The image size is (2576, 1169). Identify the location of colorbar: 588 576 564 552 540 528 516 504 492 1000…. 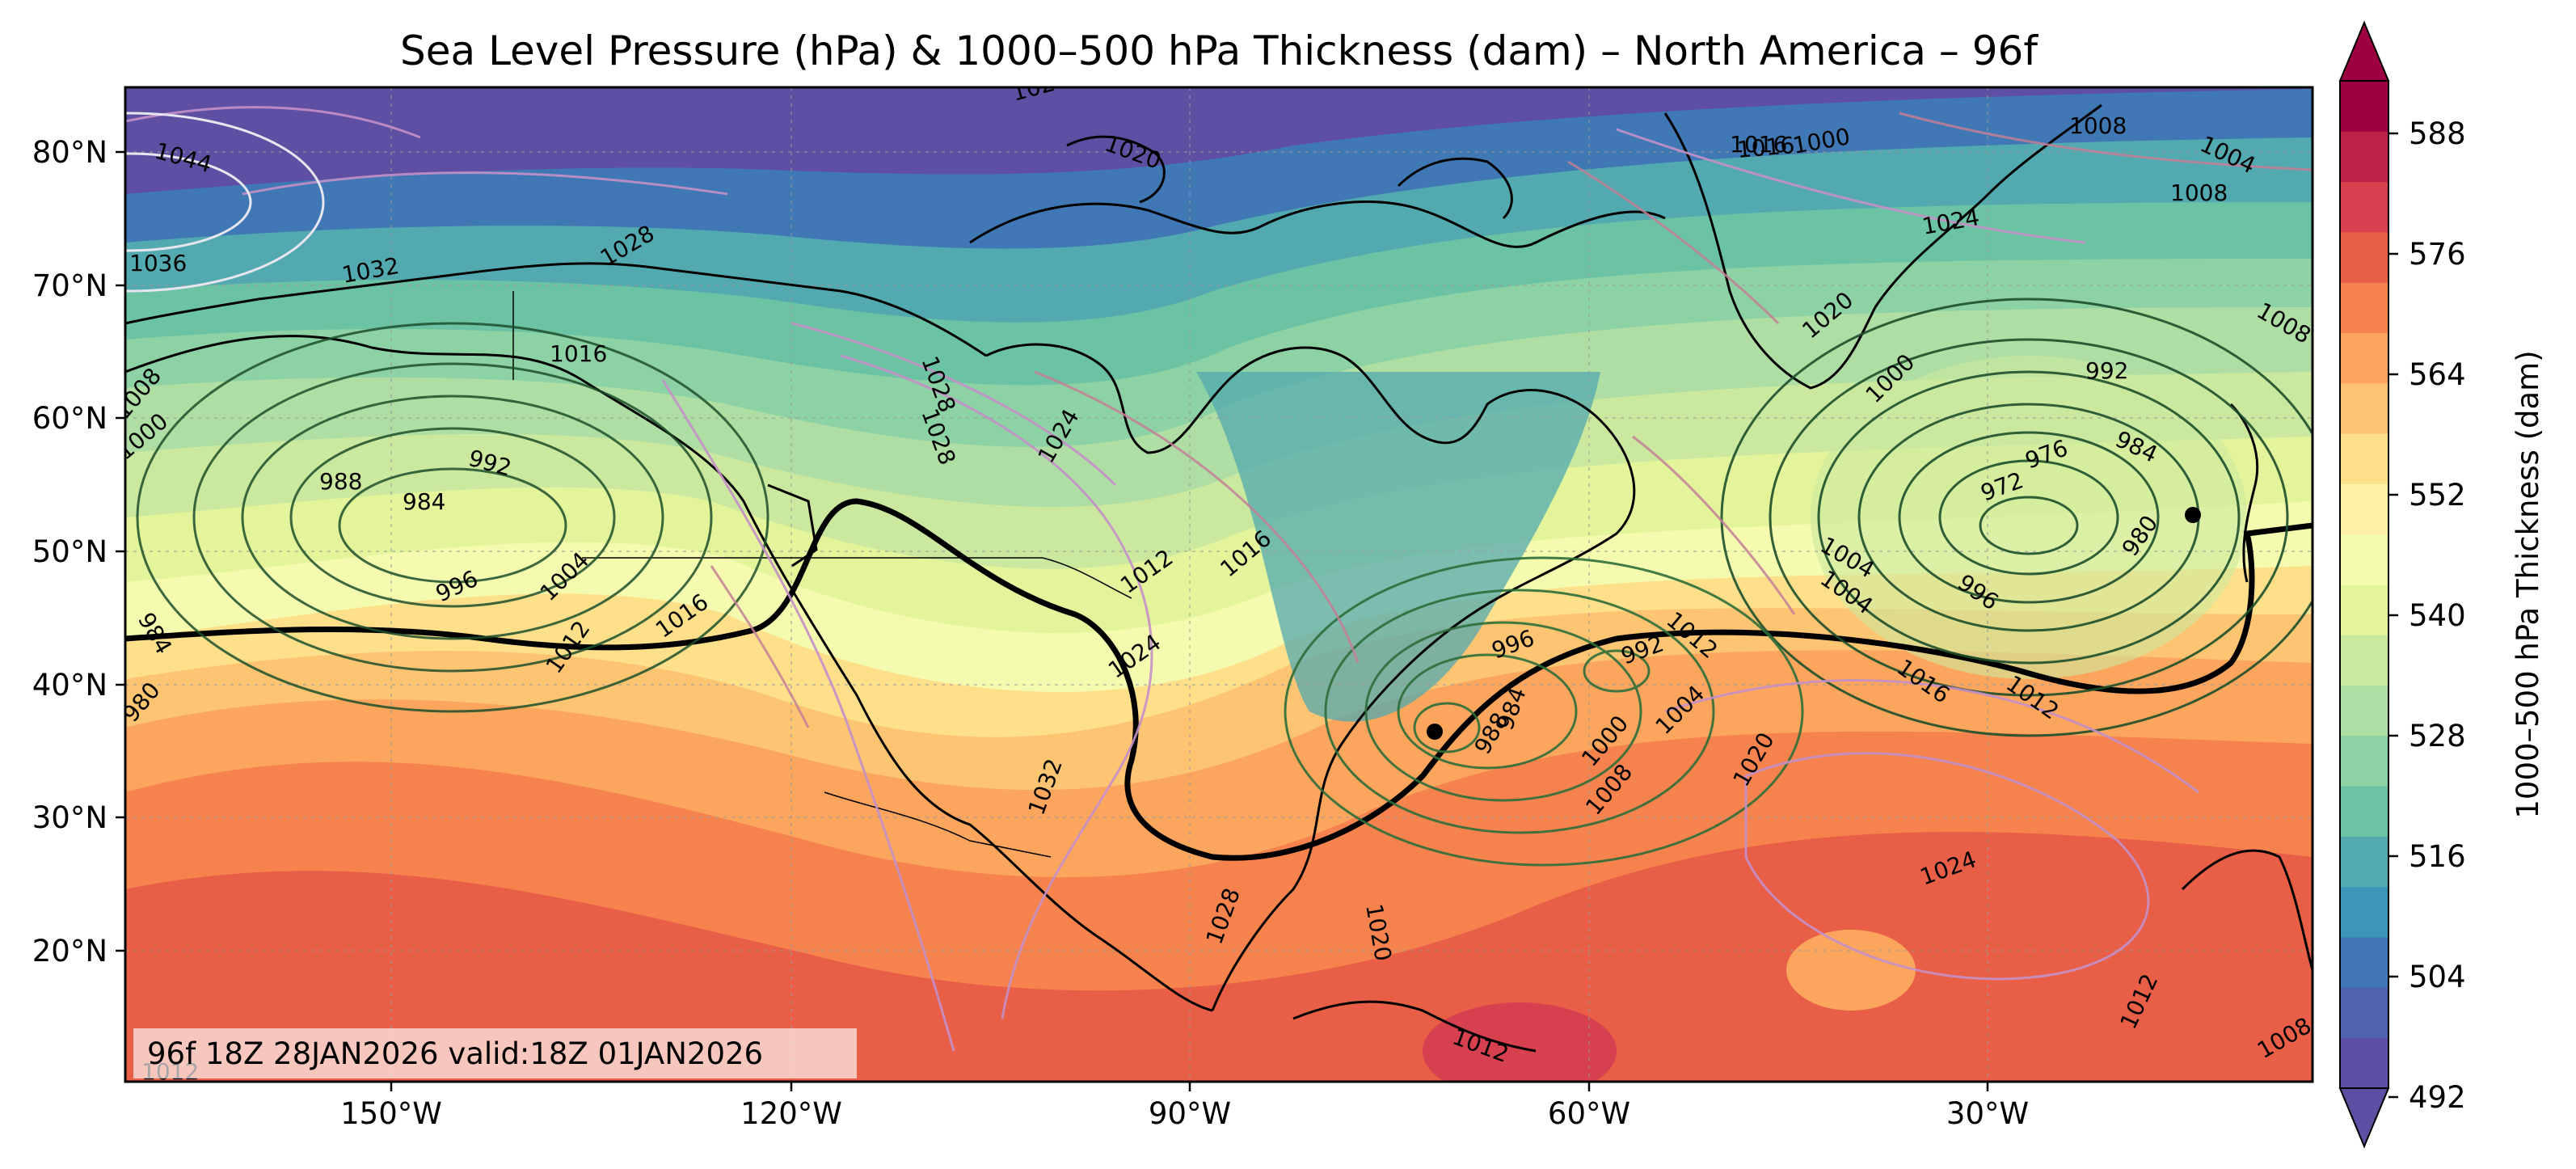
(2442, 584).